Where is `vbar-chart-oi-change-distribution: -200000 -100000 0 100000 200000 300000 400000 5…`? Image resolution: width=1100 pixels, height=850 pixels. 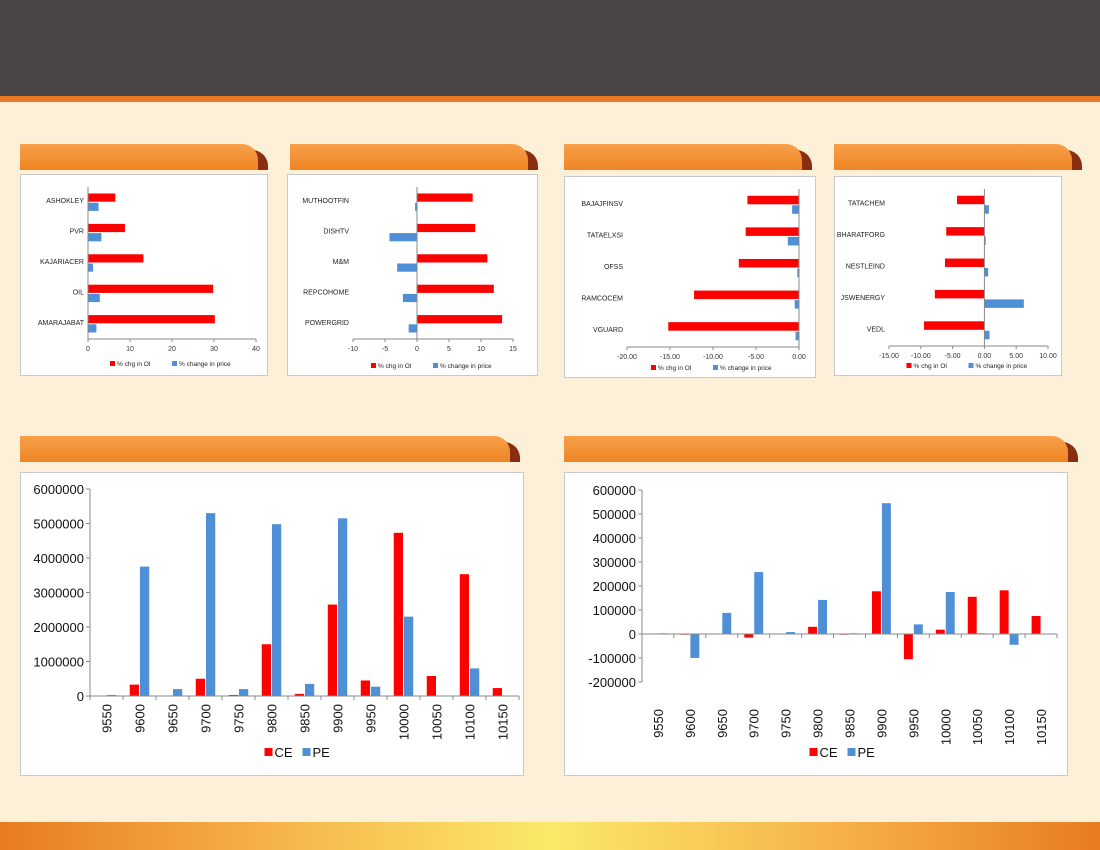 vbar-chart-oi-change-distribution: -200000 -100000 0 100000 200000 300000 400000 5… is located at coordinates (823, 621).